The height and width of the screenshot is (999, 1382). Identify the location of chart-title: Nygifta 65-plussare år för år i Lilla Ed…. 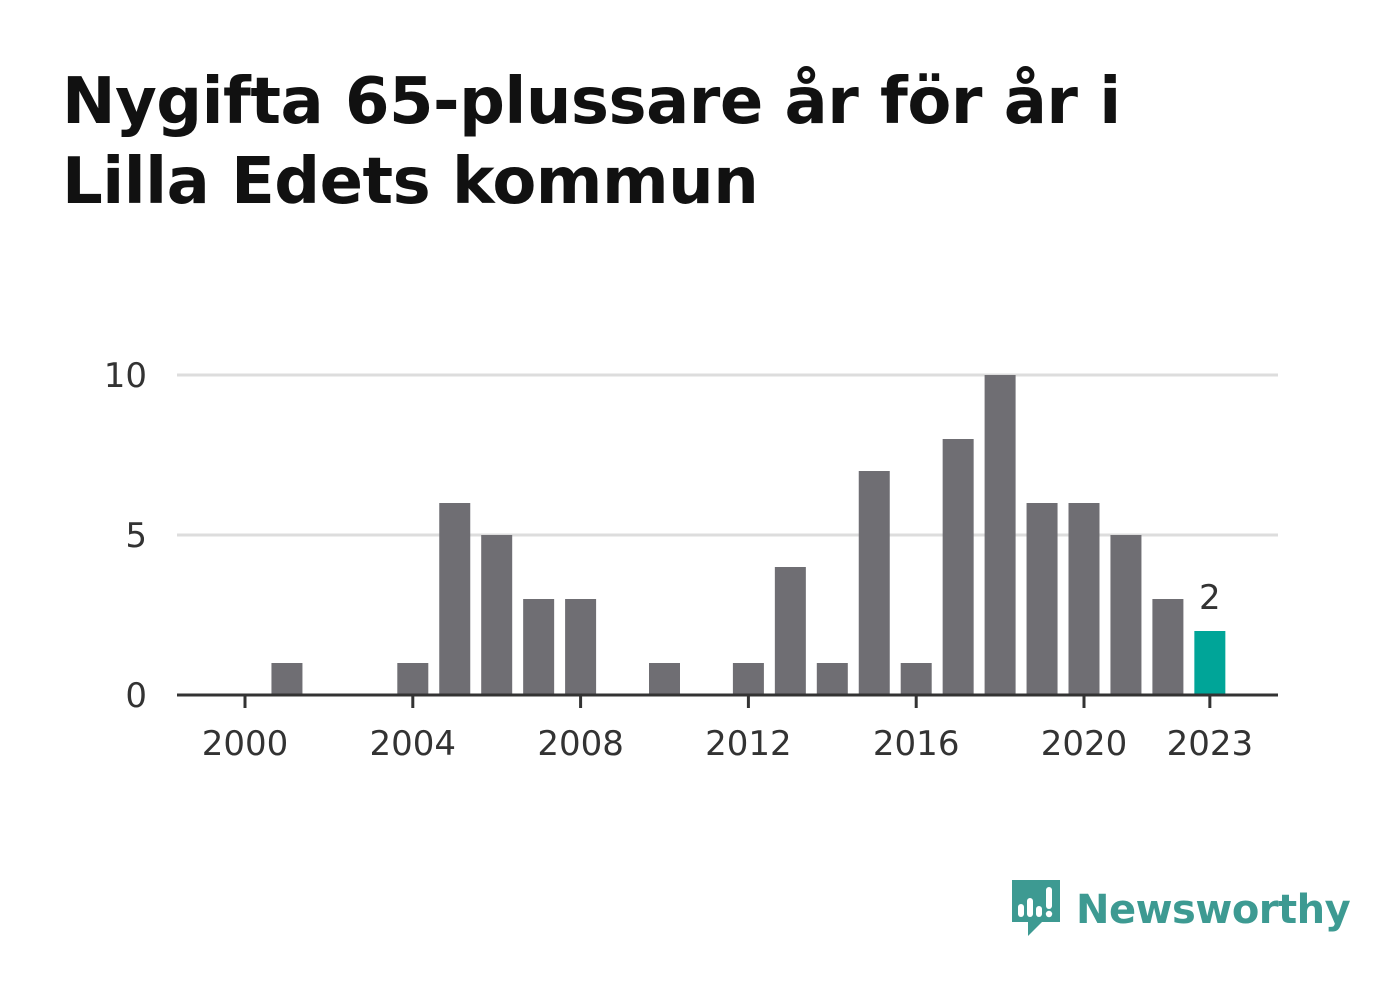
(591, 142).